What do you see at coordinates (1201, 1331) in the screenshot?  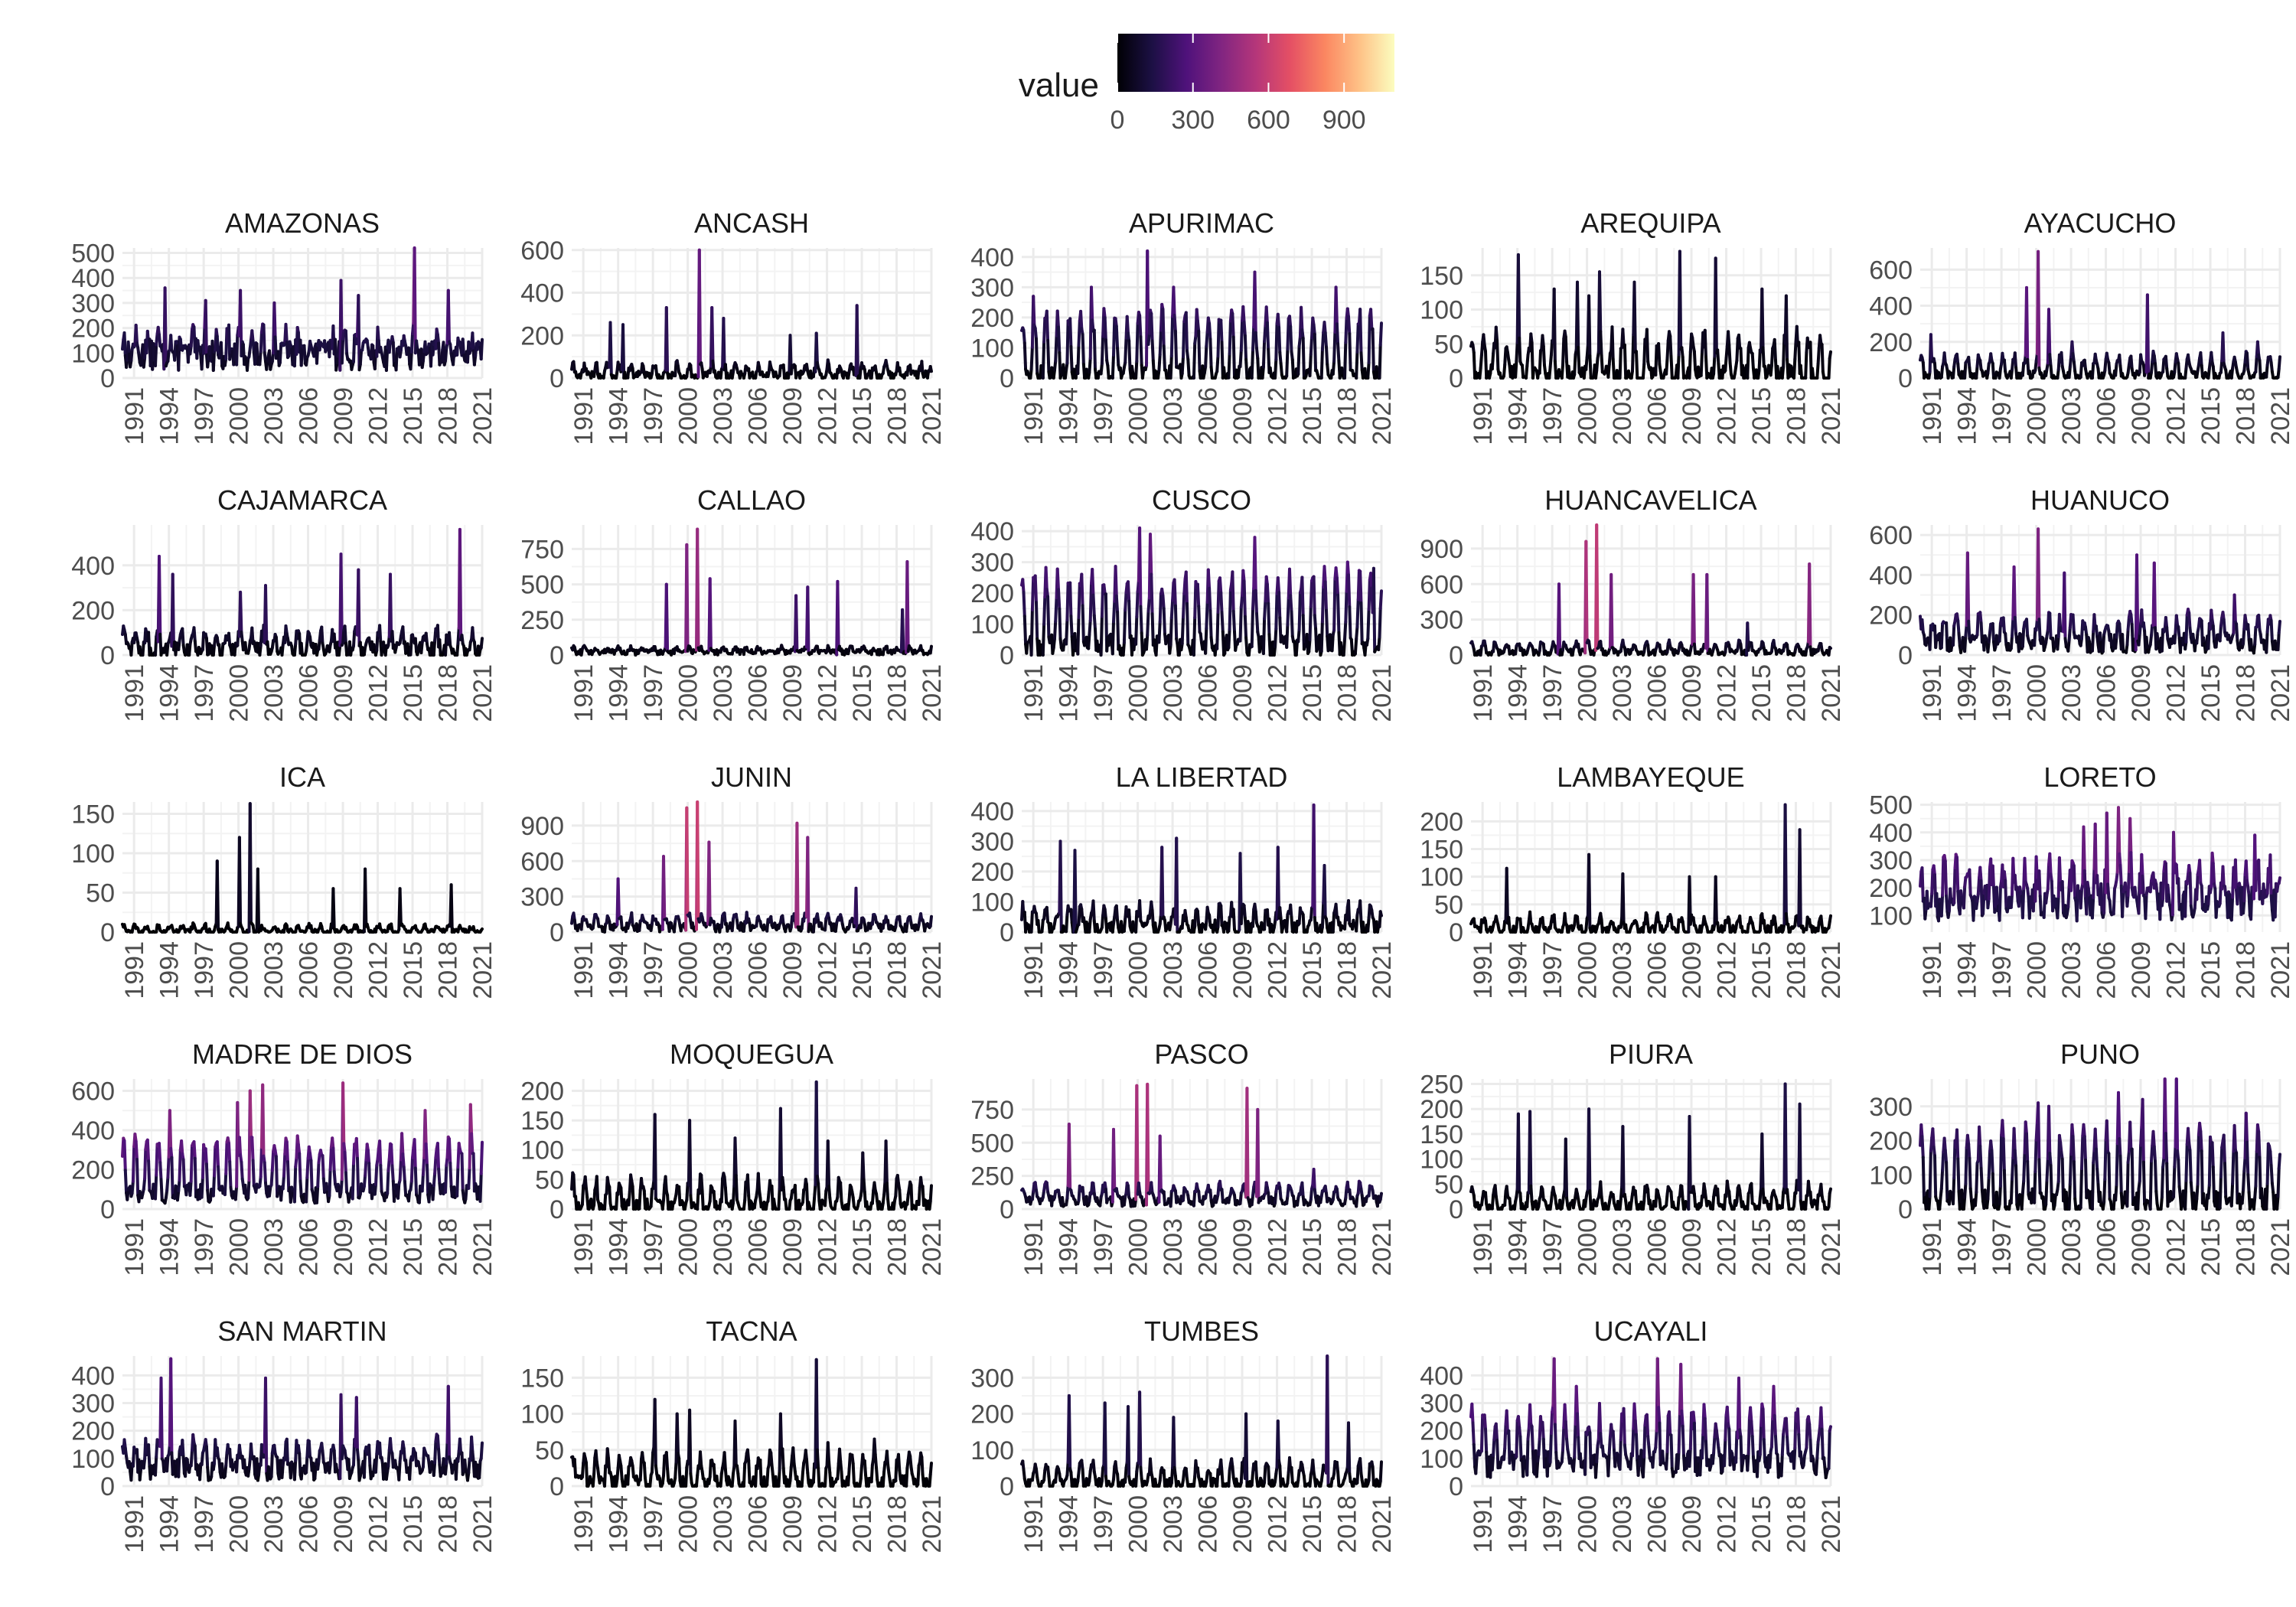 I see `facet-title: TUMBES` at bounding box center [1201, 1331].